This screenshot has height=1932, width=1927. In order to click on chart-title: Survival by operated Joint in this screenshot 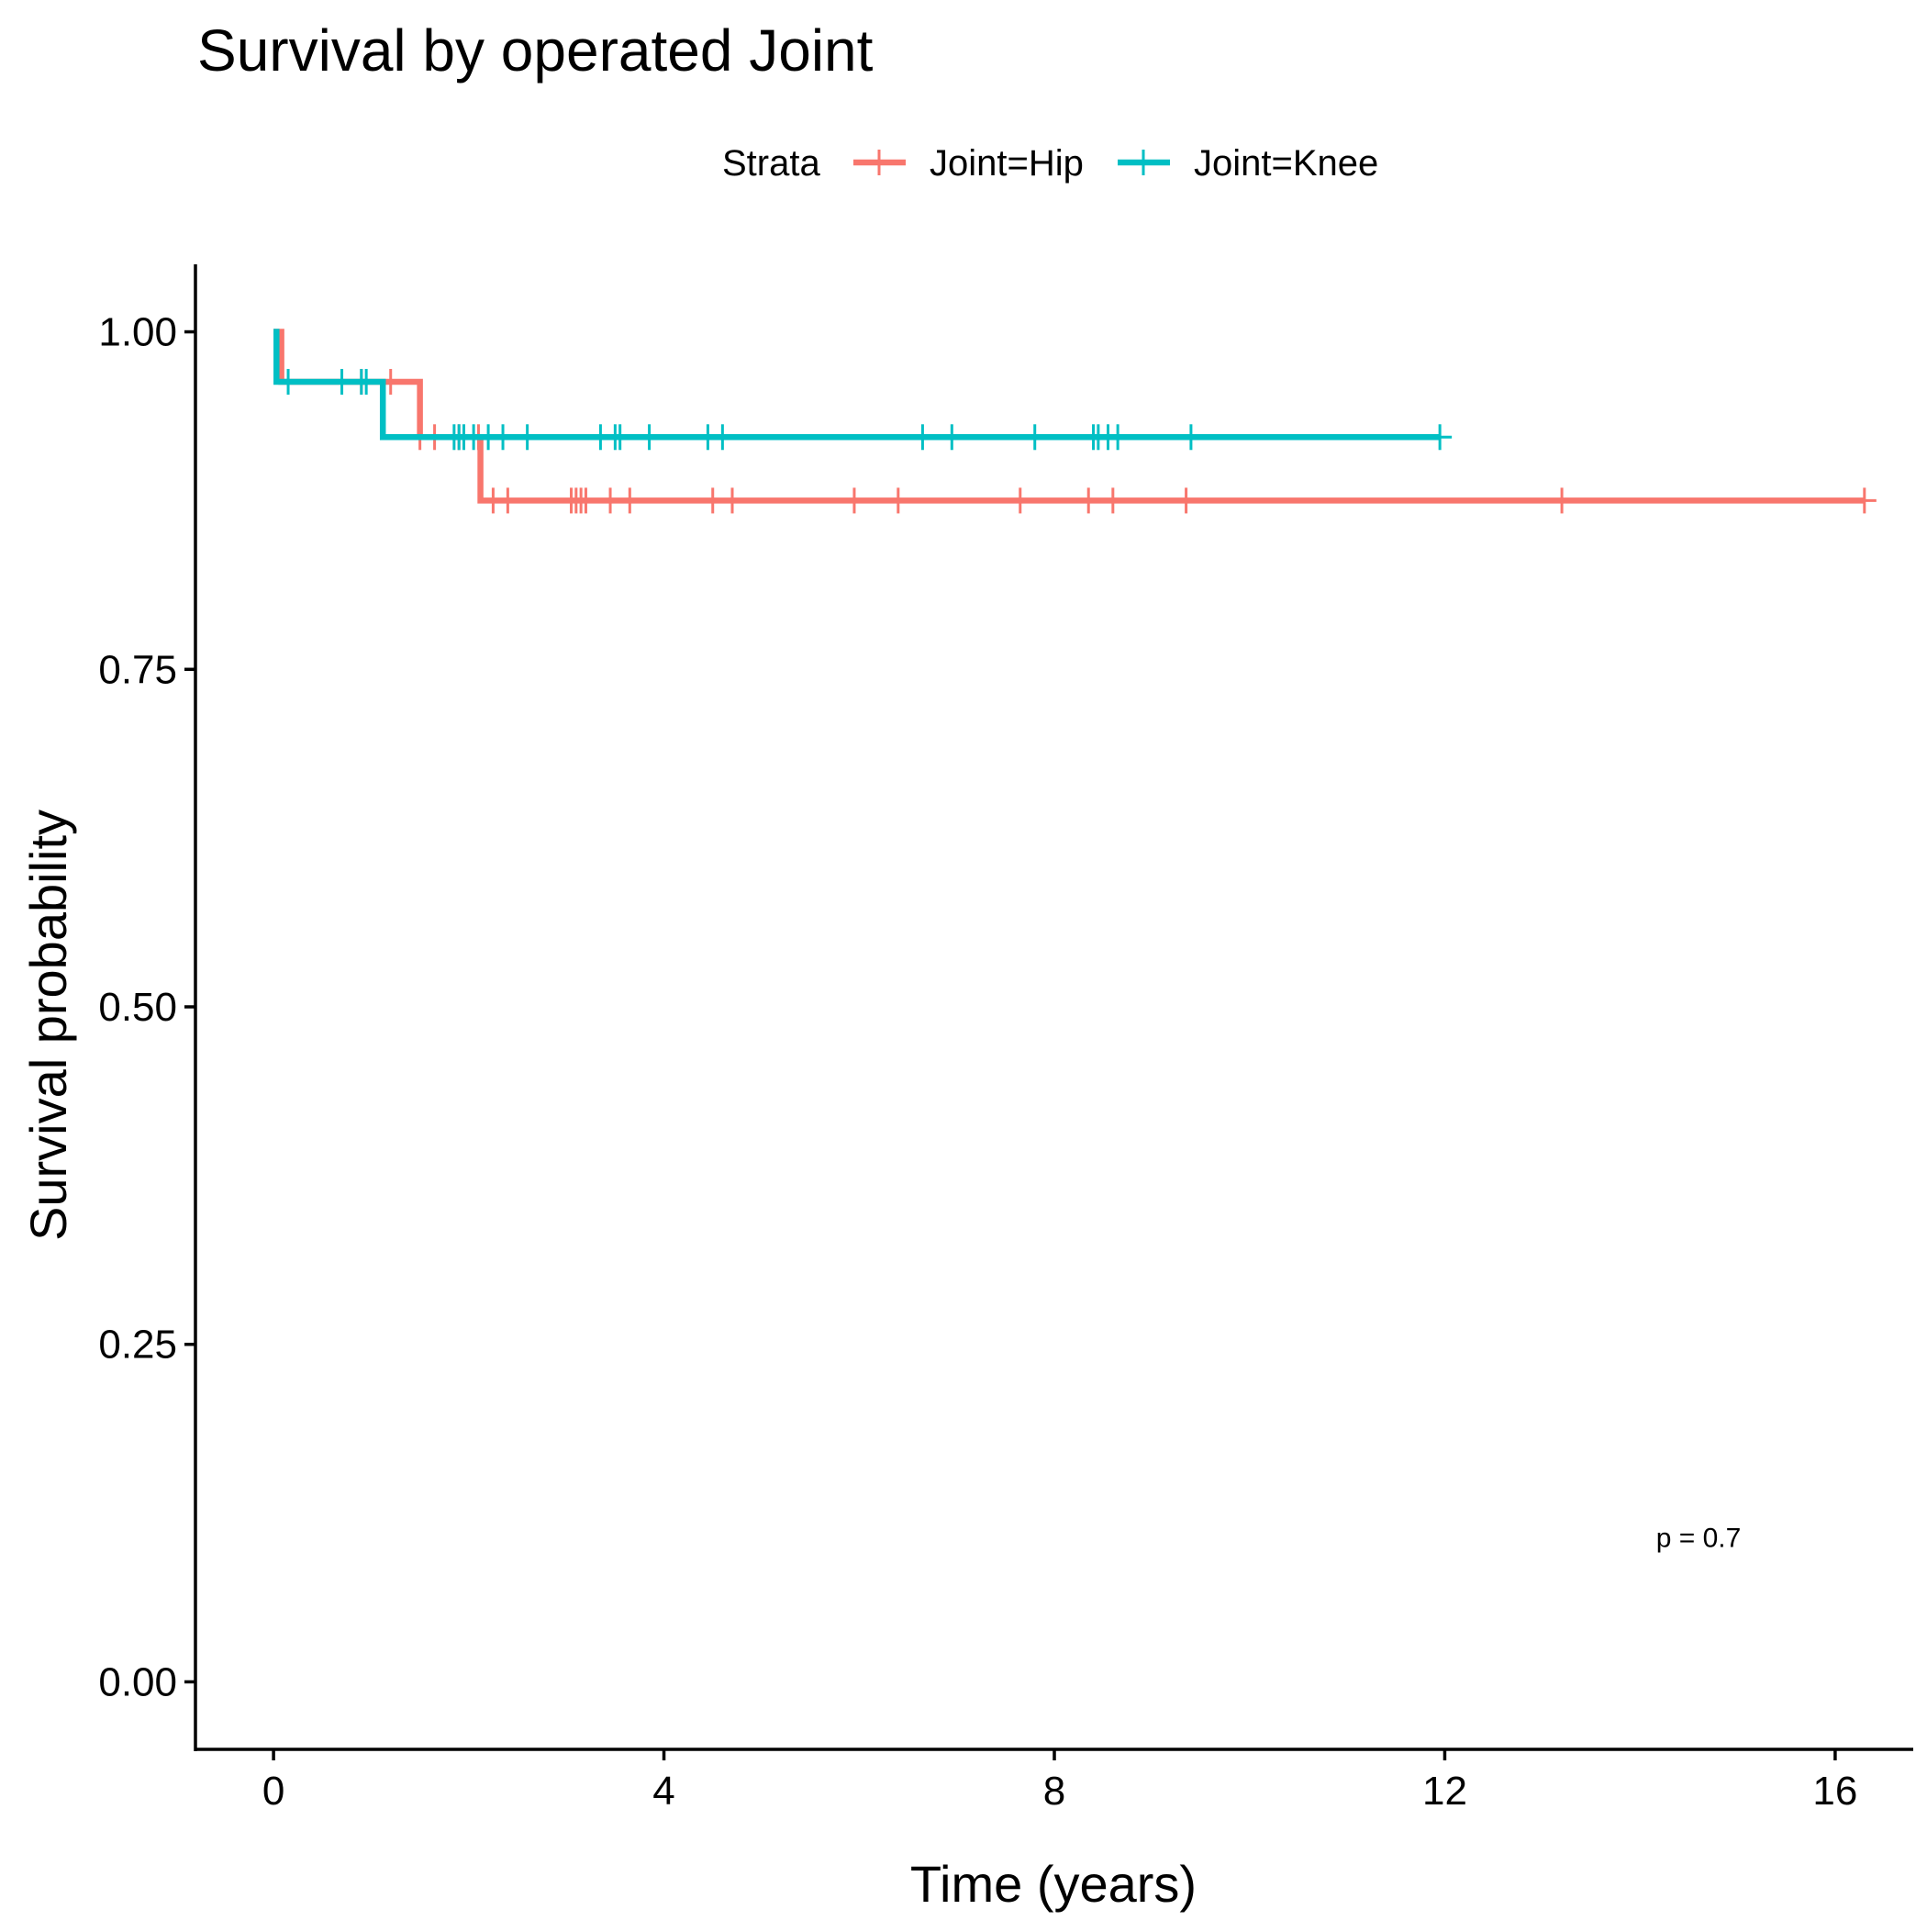, I will do `click(535, 50)`.